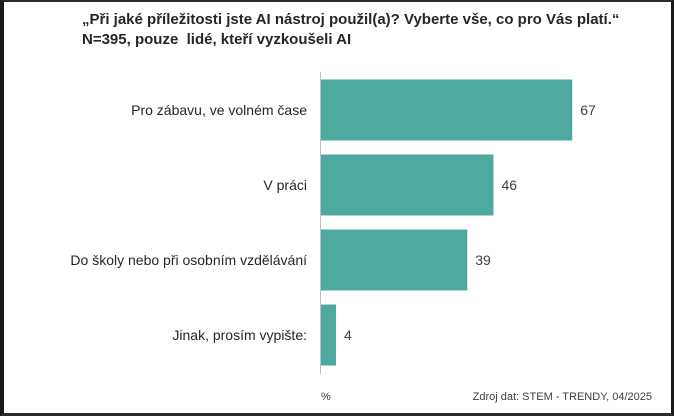  I want to click on category-label-3: Jinak, prosím vypište:, so click(239, 335).